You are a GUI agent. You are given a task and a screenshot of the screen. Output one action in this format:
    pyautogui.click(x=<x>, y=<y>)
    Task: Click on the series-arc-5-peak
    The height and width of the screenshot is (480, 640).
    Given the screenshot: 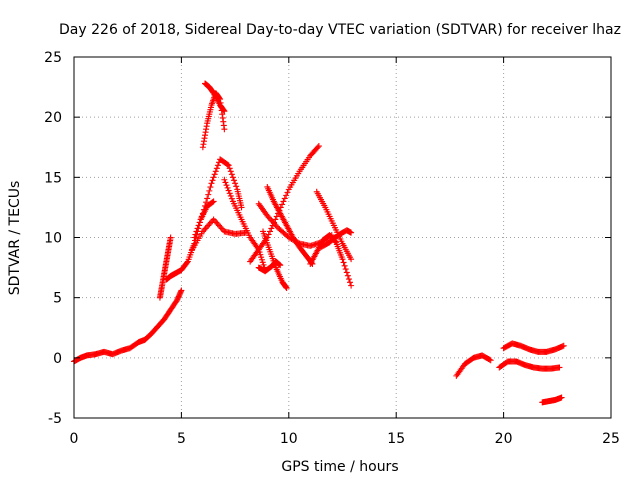 What is the action you would take?
    pyautogui.click(x=213, y=120)
    